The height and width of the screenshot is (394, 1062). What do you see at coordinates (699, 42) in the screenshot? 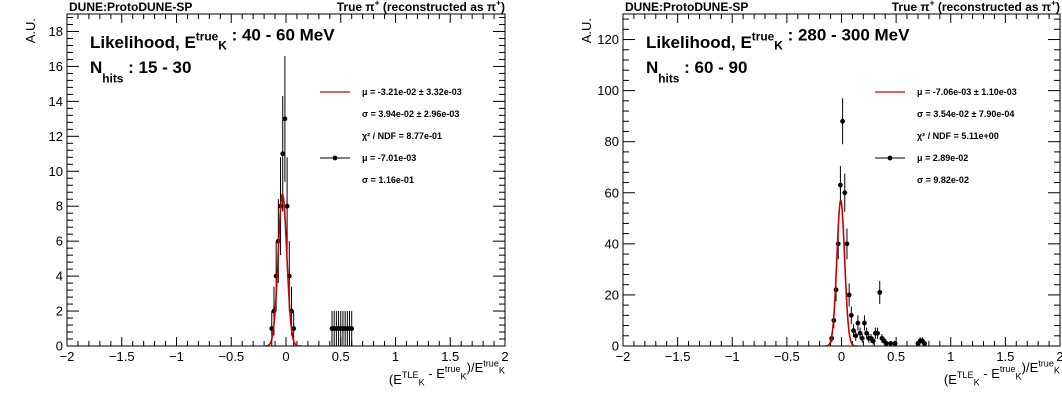
I see `energy-label-part: Likelihood, E` at bounding box center [699, 42].